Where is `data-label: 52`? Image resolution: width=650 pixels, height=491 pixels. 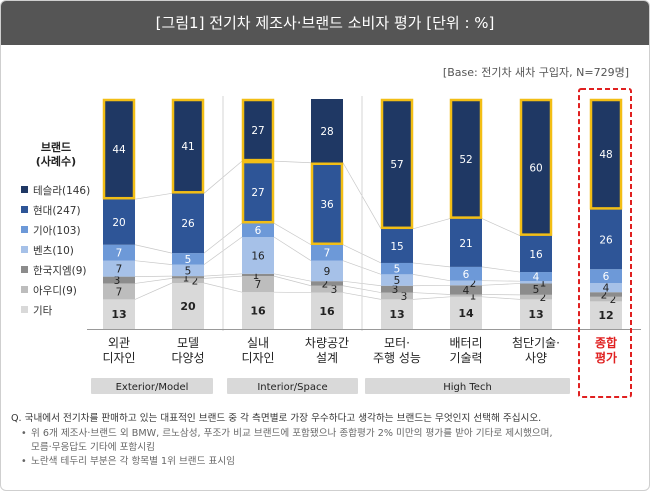 data-label: 52 is located at coordinates (465, 160).